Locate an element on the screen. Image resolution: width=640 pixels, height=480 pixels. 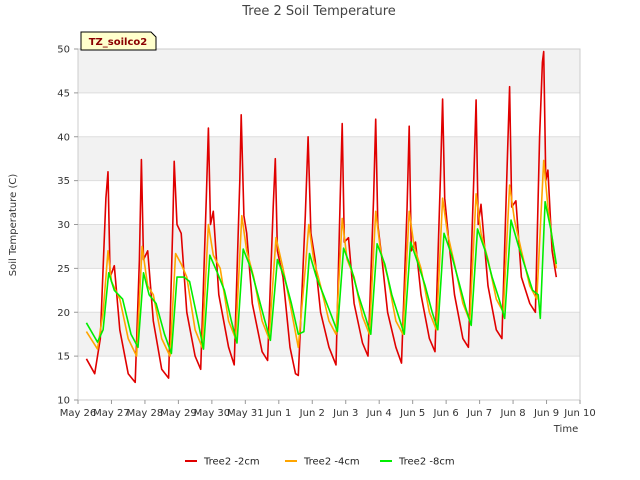
x-tick-label: May 29 is located at coordinates (178, 413).